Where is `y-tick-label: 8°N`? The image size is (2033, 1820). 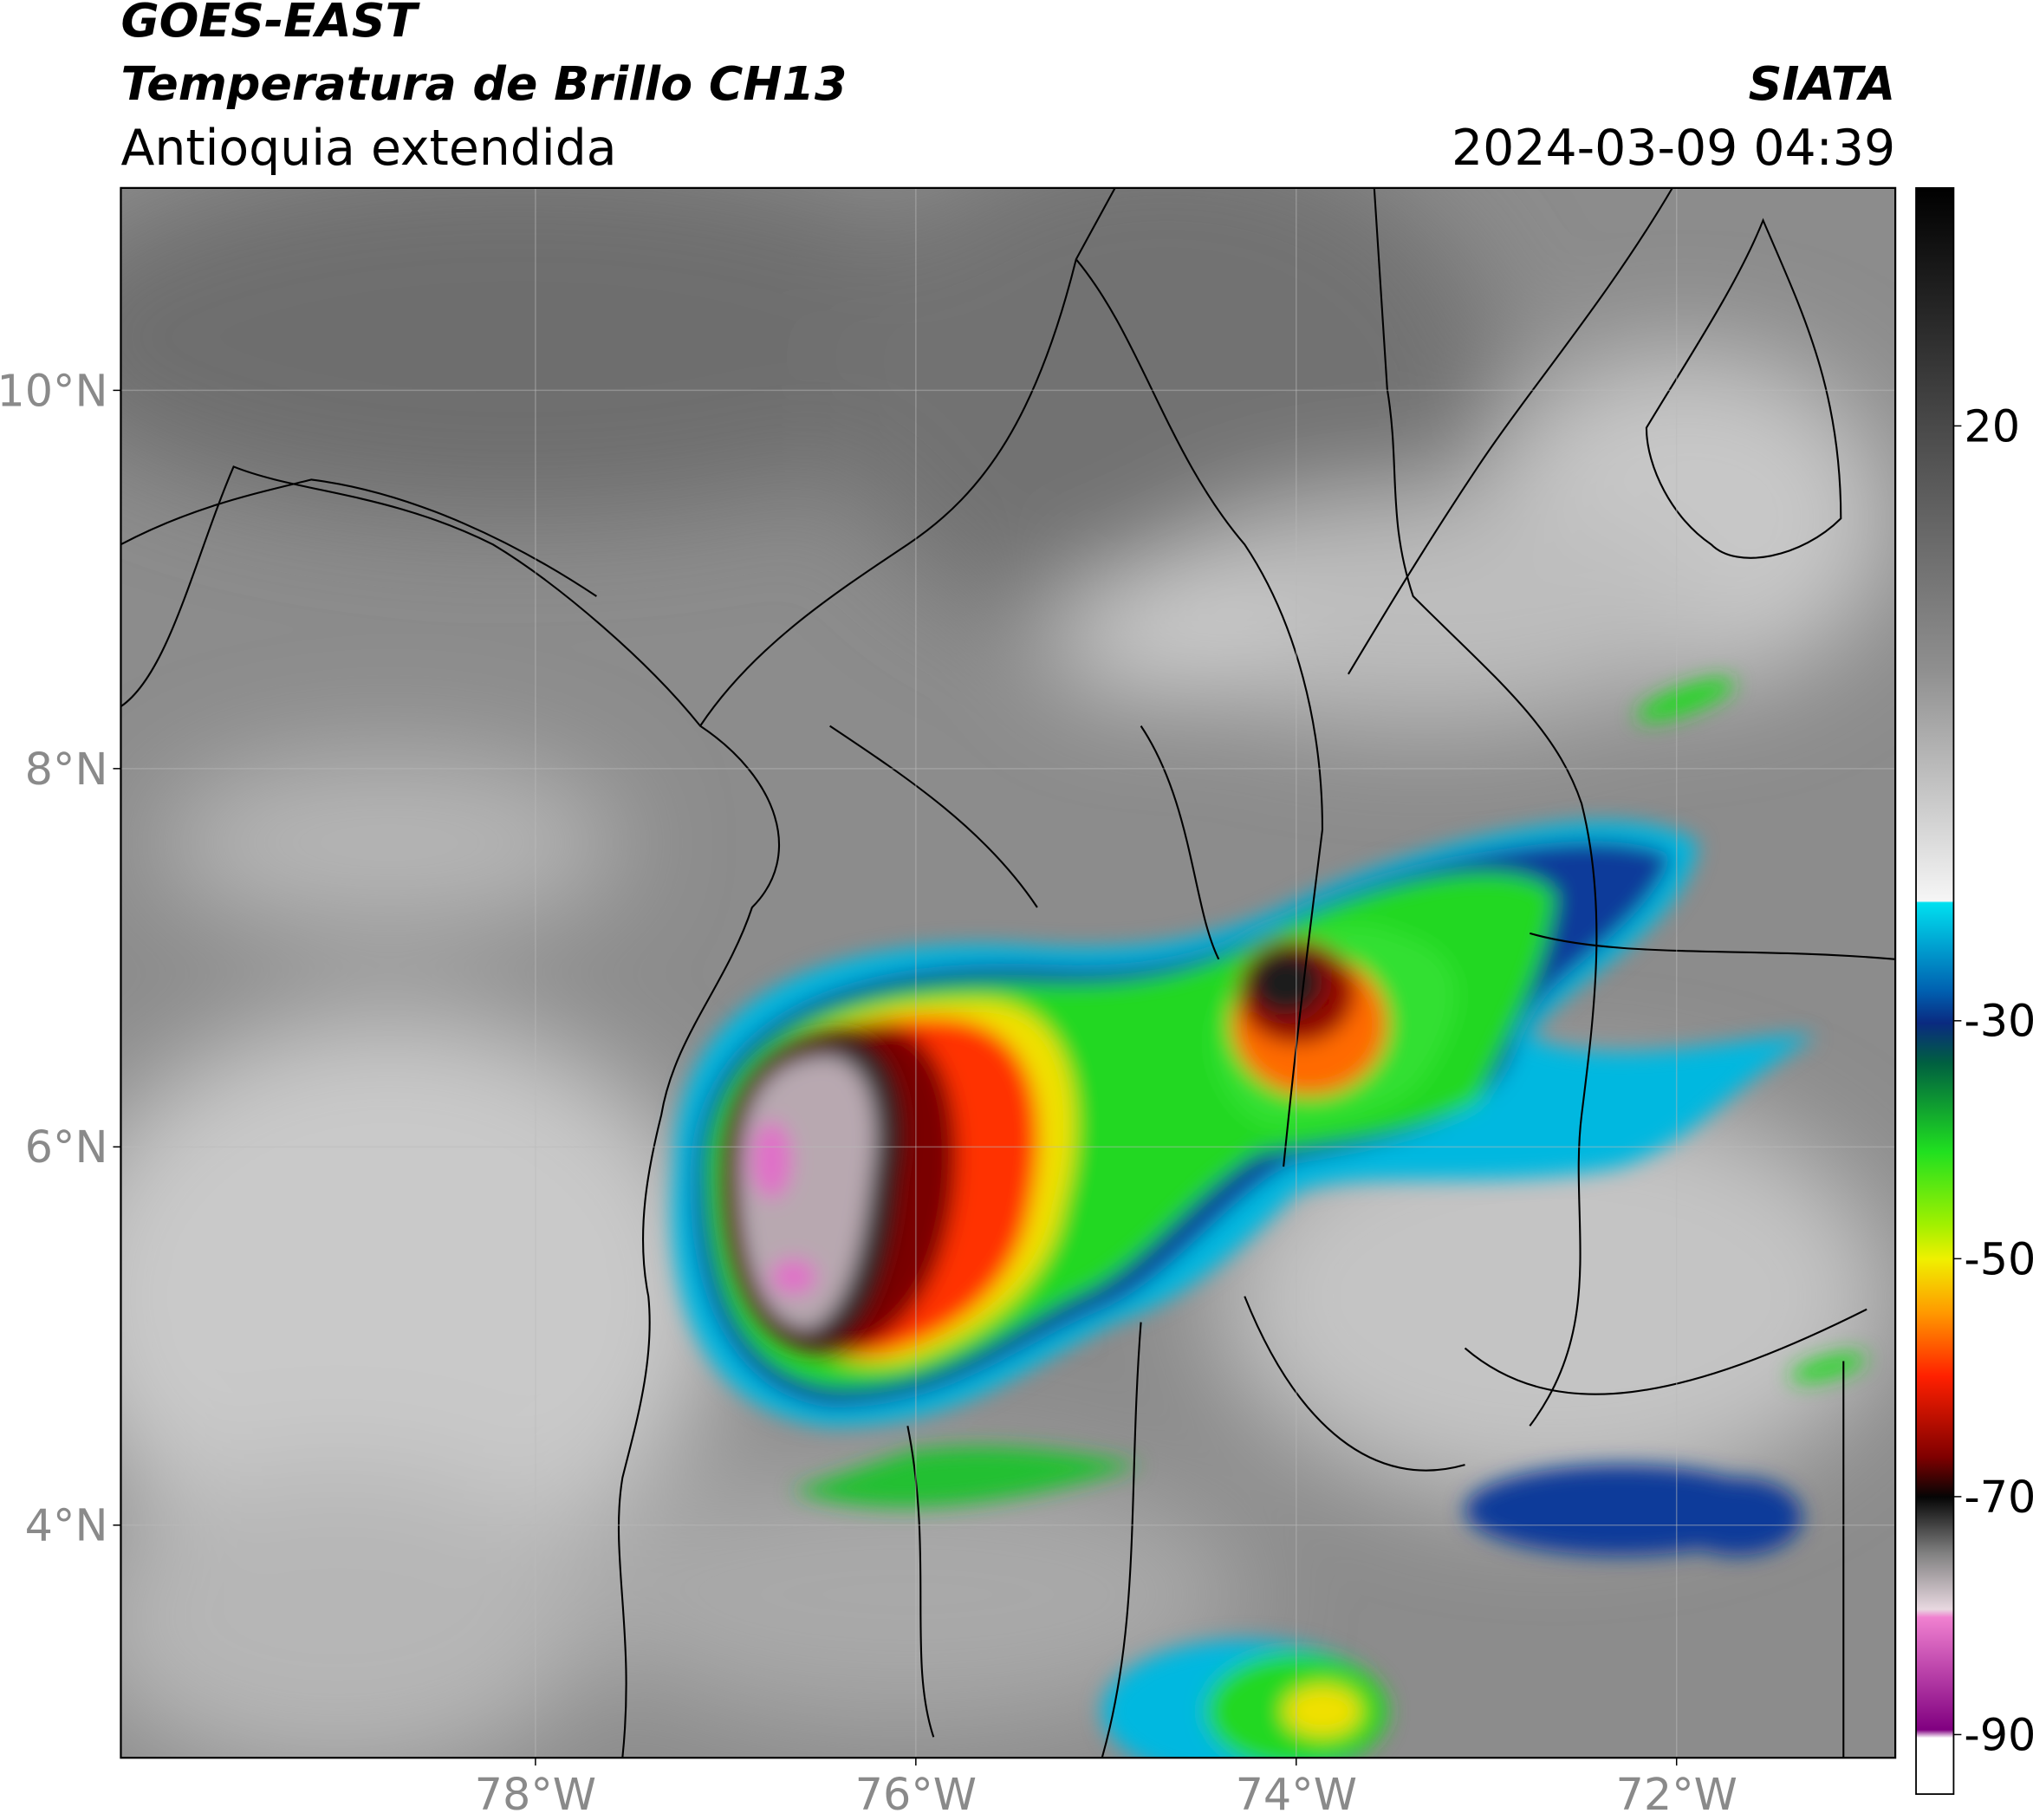 y-tick-label: 8°N is located at coordinates (66, 769).